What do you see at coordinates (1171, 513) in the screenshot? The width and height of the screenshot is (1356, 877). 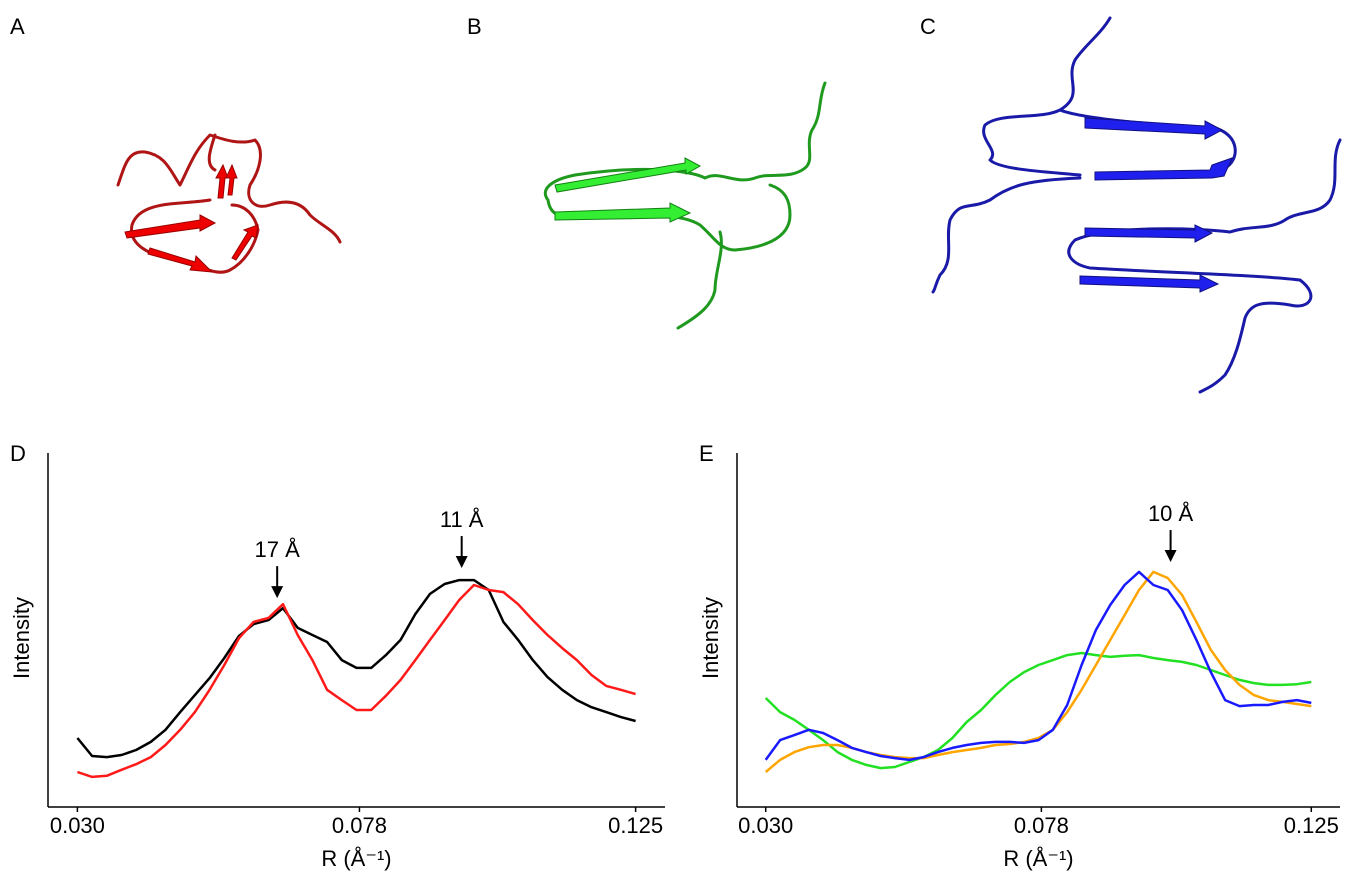 I see `annotation-text: 10 Å` at bounding box center [1171, 513].